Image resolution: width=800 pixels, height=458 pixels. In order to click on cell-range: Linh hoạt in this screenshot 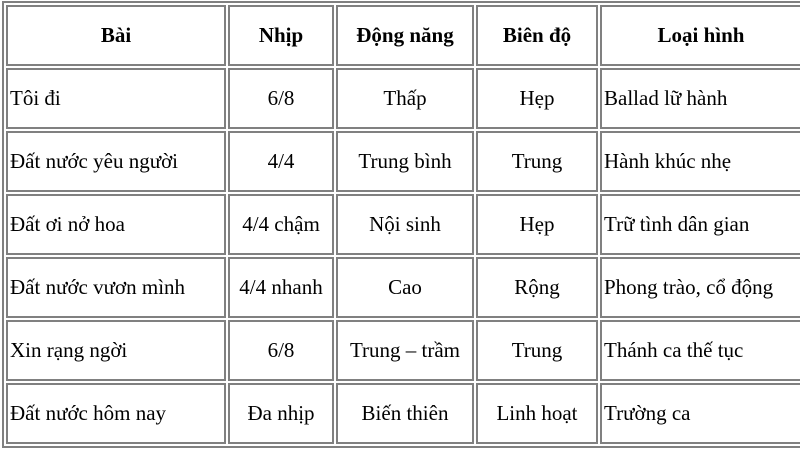, I will do `click(537, 413)`.